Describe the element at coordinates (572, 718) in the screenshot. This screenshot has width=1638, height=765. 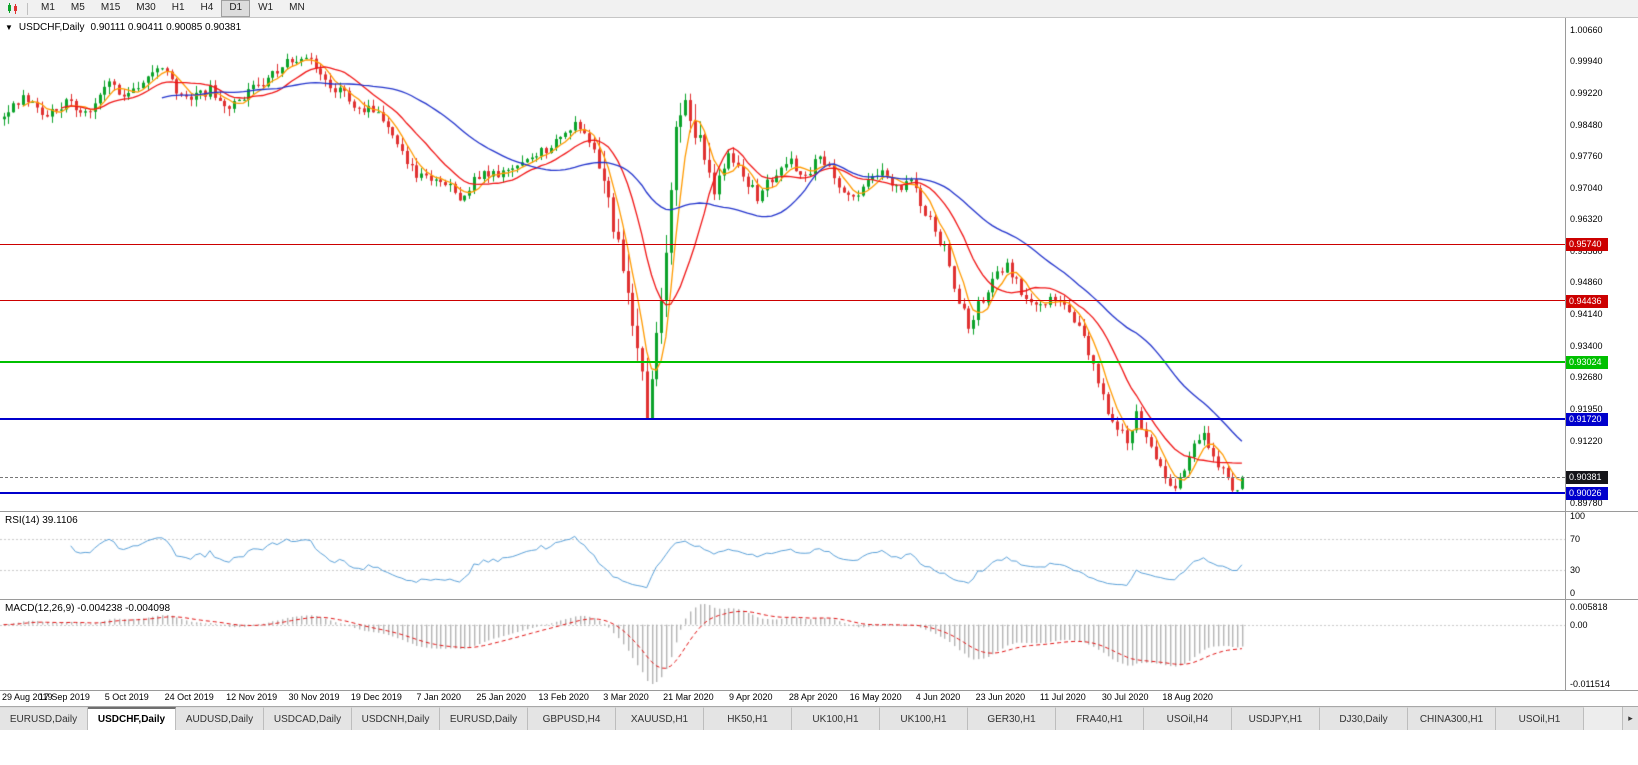
I see `chart-tab-gbpusd-h4: GBPUSD,H4` at that location.